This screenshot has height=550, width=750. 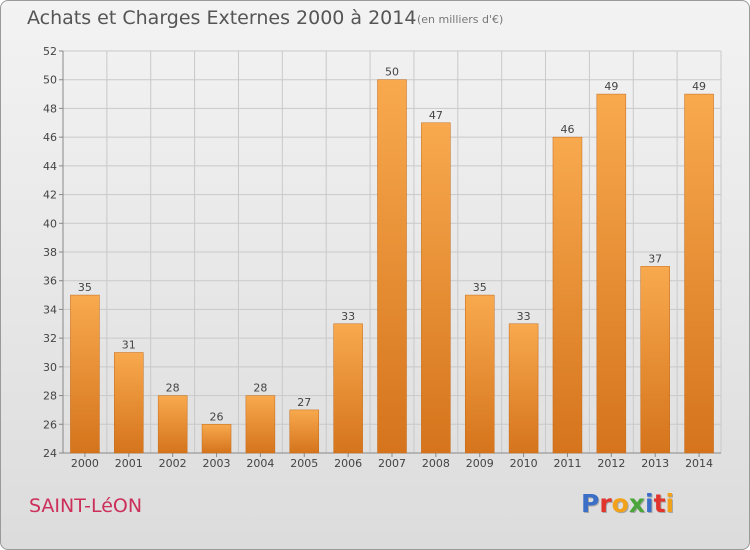 I want to click on y-tick-label: 40, so click(x=50, y=223).